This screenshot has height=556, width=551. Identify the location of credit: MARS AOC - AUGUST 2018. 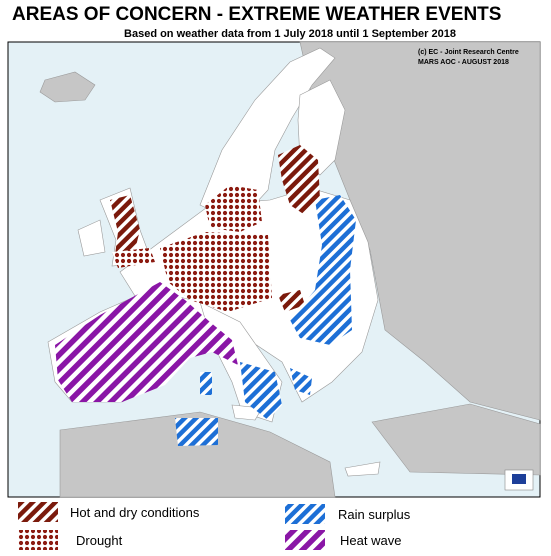
(463, 62).